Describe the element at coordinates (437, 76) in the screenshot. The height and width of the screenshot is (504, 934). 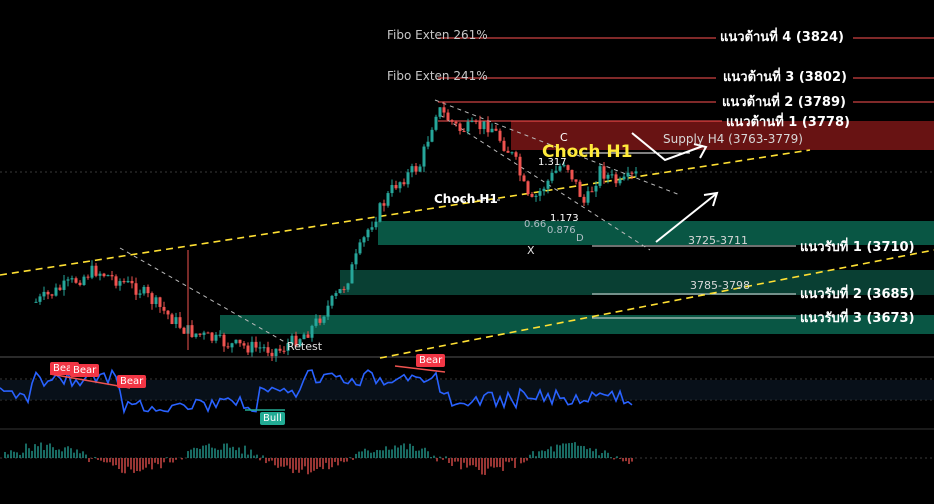
I see `fibo-241-label: Fibo Exten 241%` at that location.